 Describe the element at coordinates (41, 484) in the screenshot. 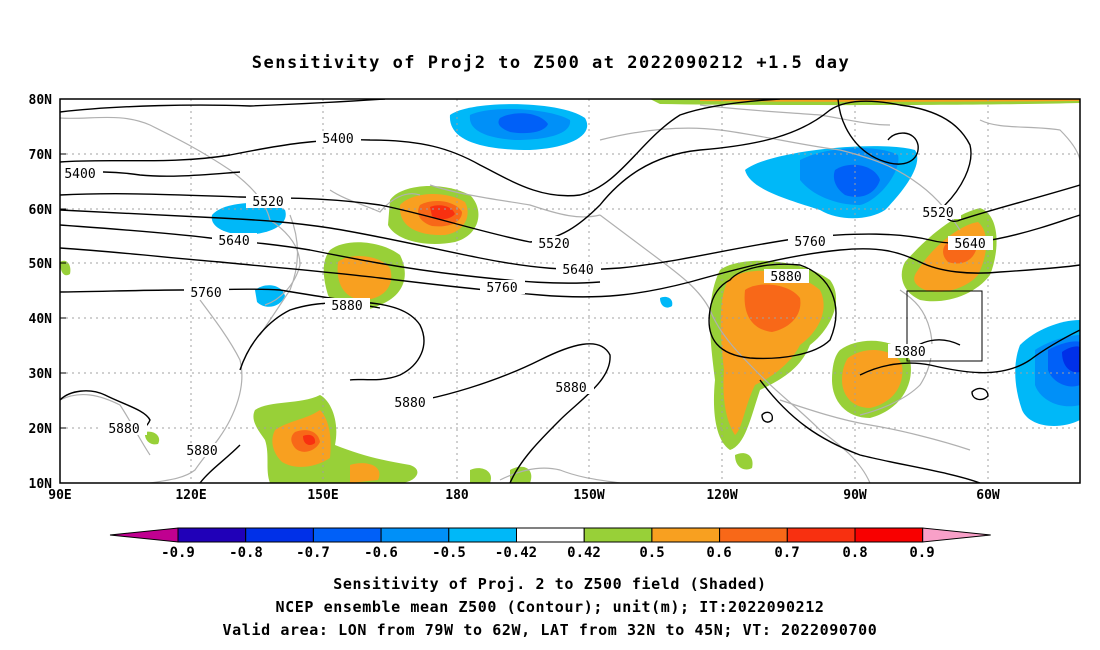

I see `lat-label: 10N` at that location.